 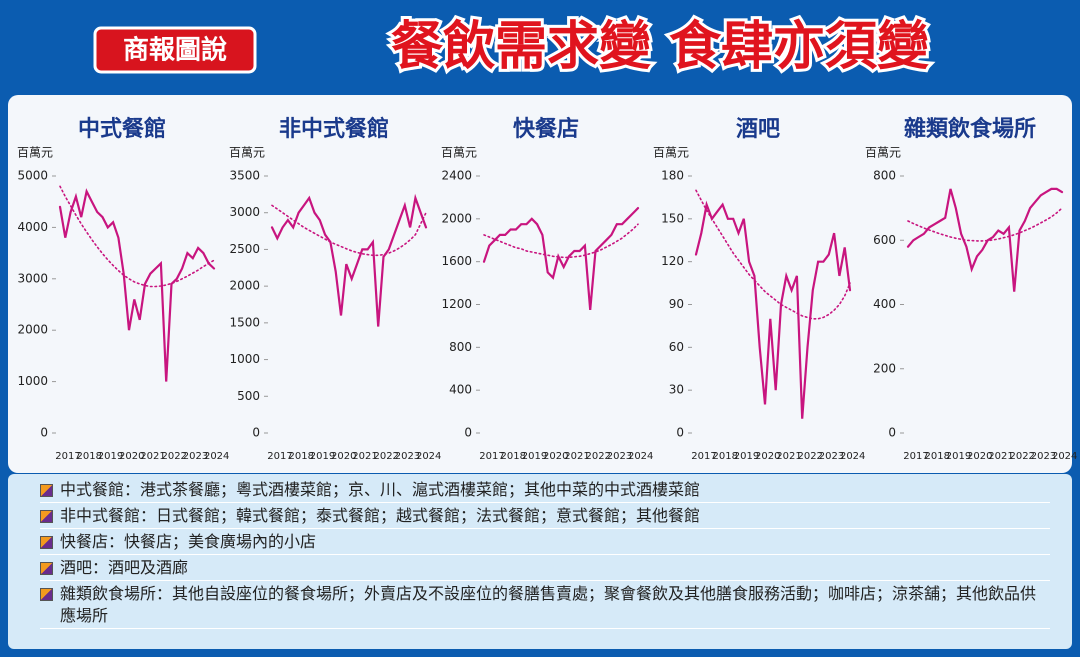 What do you see at coordinates (672, 261) in the screenshot?
I see `y-tick-label: 120` at bounding box center [672, 261].